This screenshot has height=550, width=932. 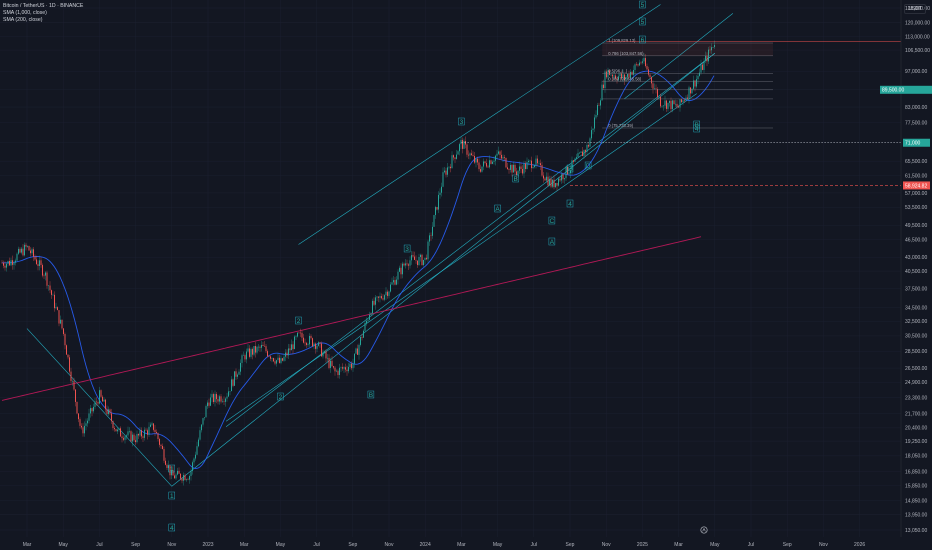 I want to click on fib-level-label: 0.5(96,1..), so click(x=618, y=71).